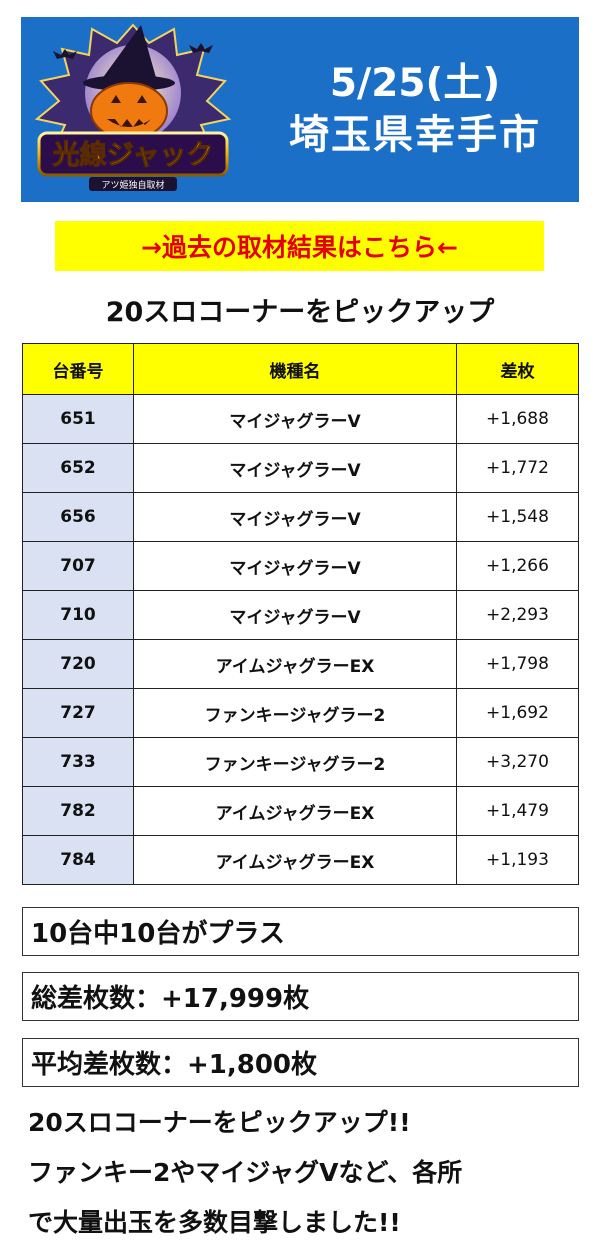 The image size is (600, 1257). Describe the element at coordinates (517, 664) in the screenshot. I see `difference: +1,798` at that location.